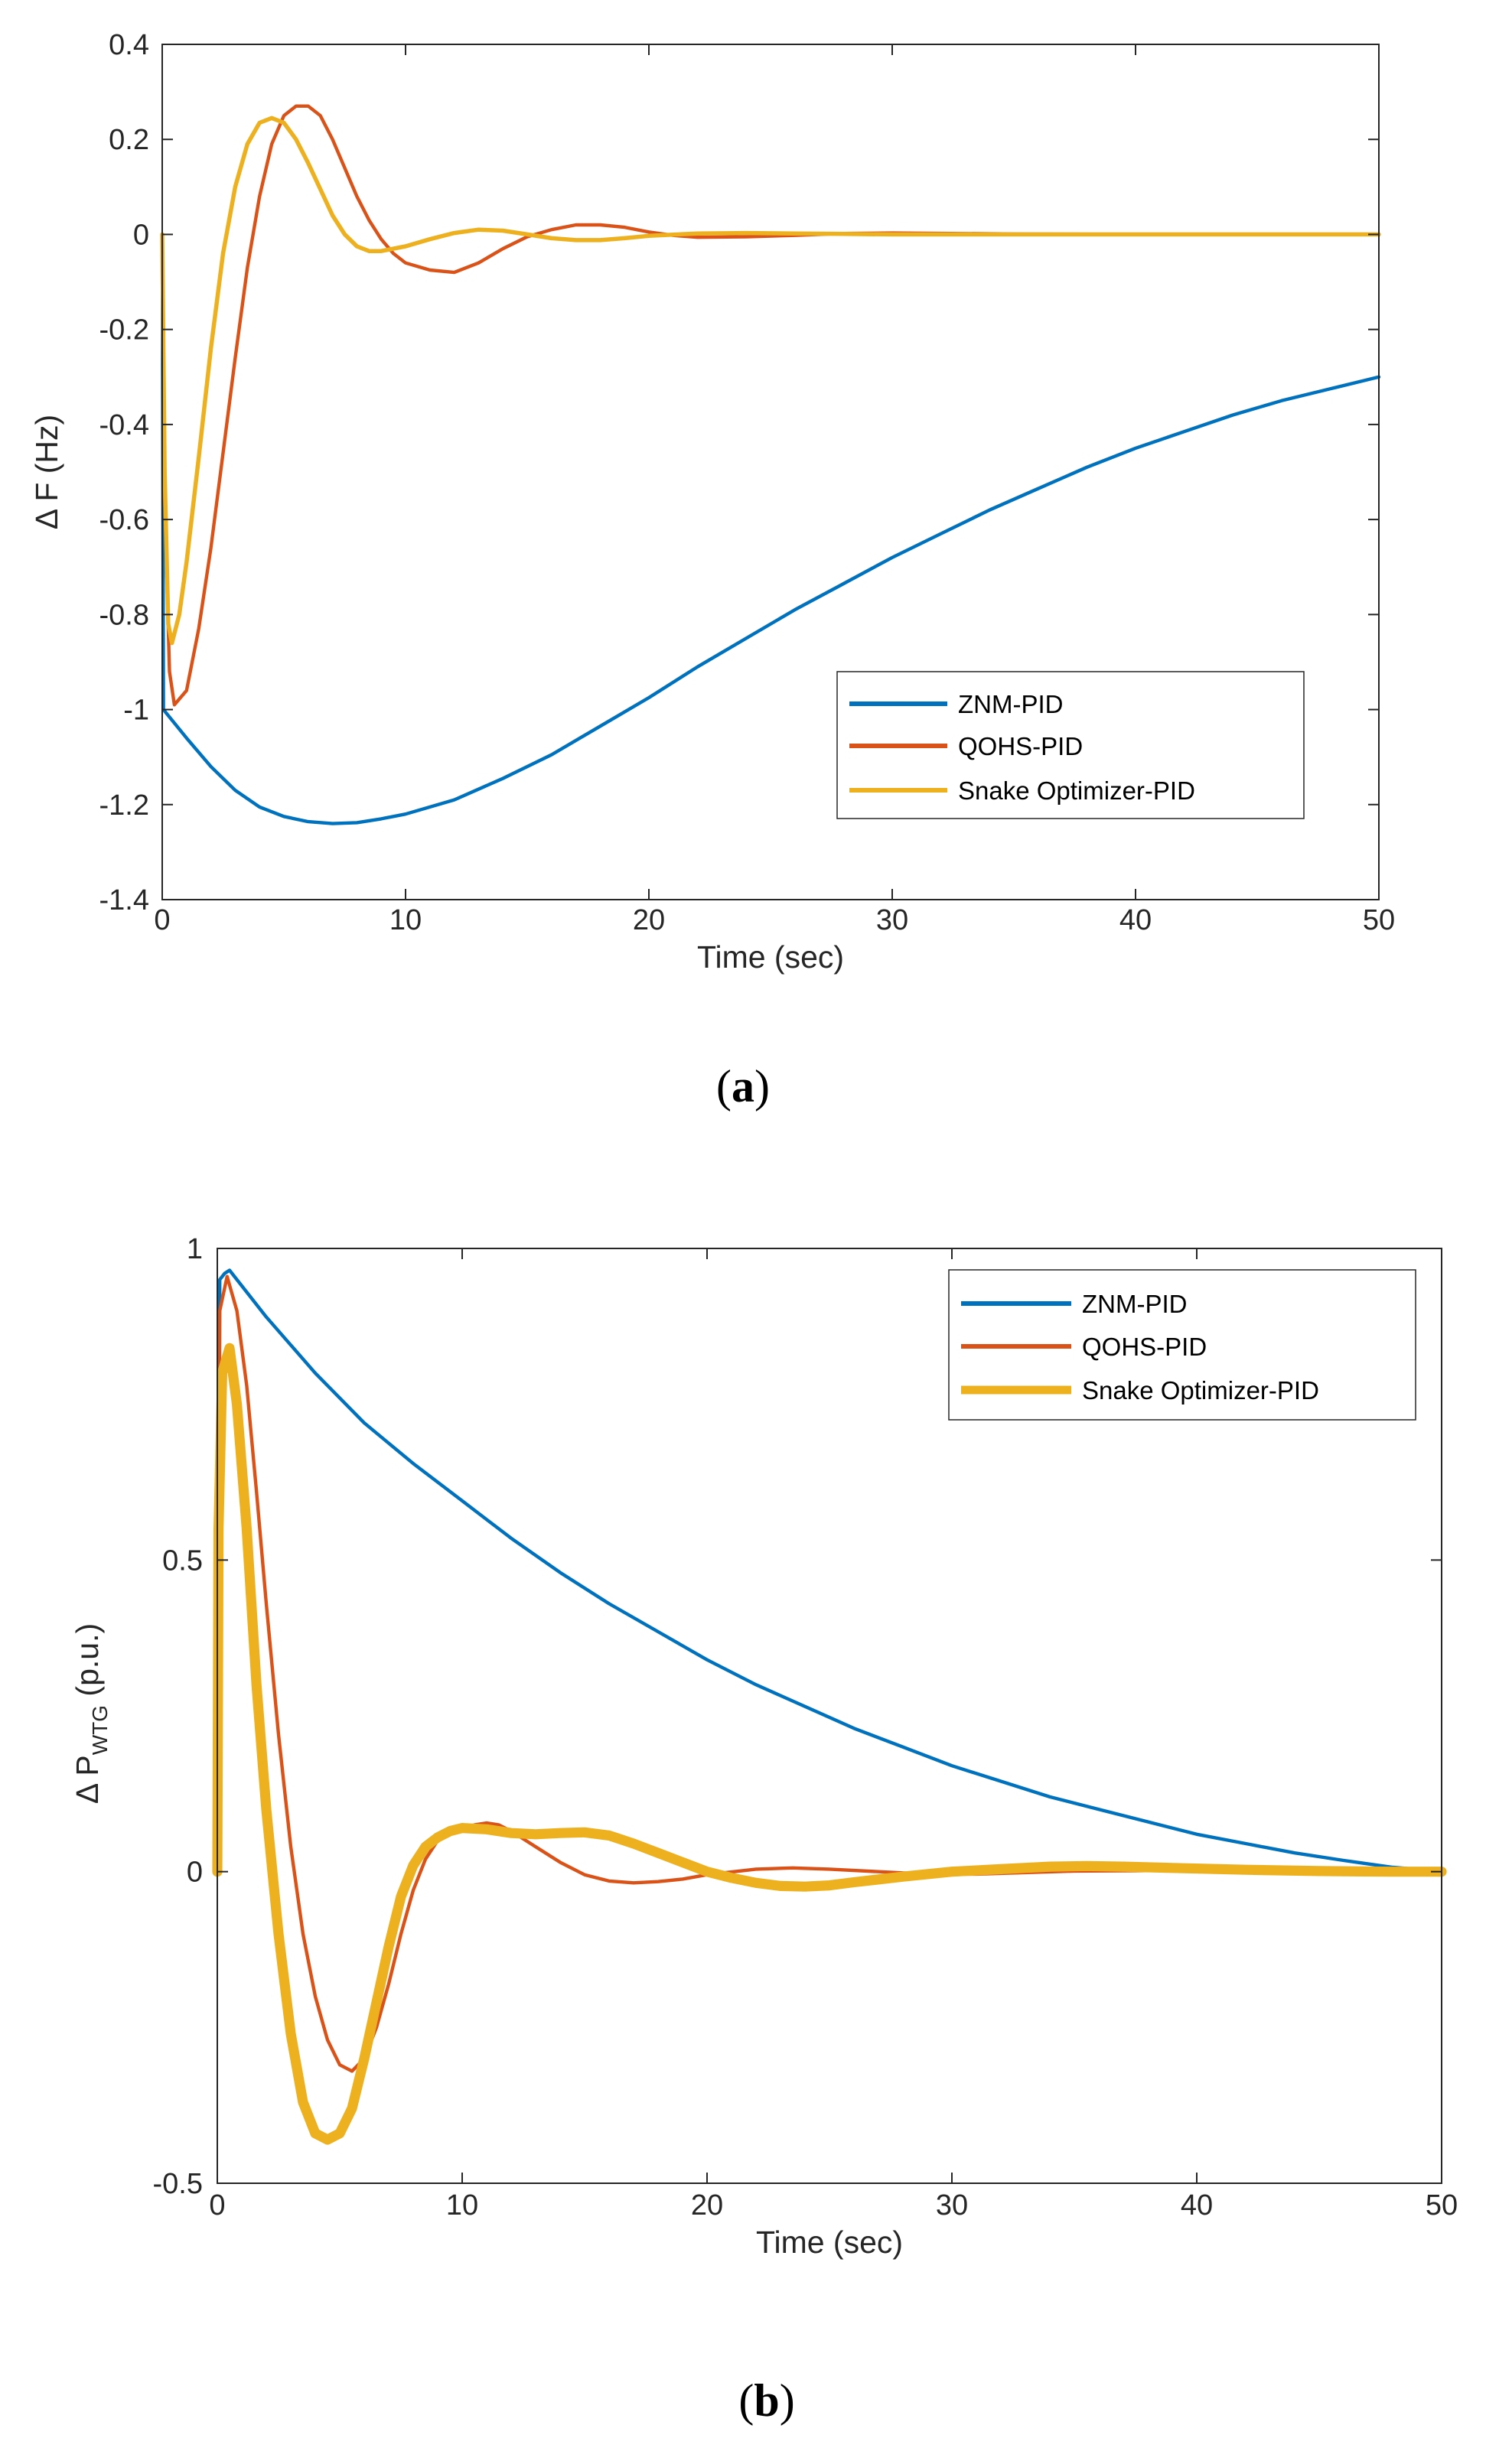  I want to click on y-axis-label: Δ F (Hz), so click(47, 472).